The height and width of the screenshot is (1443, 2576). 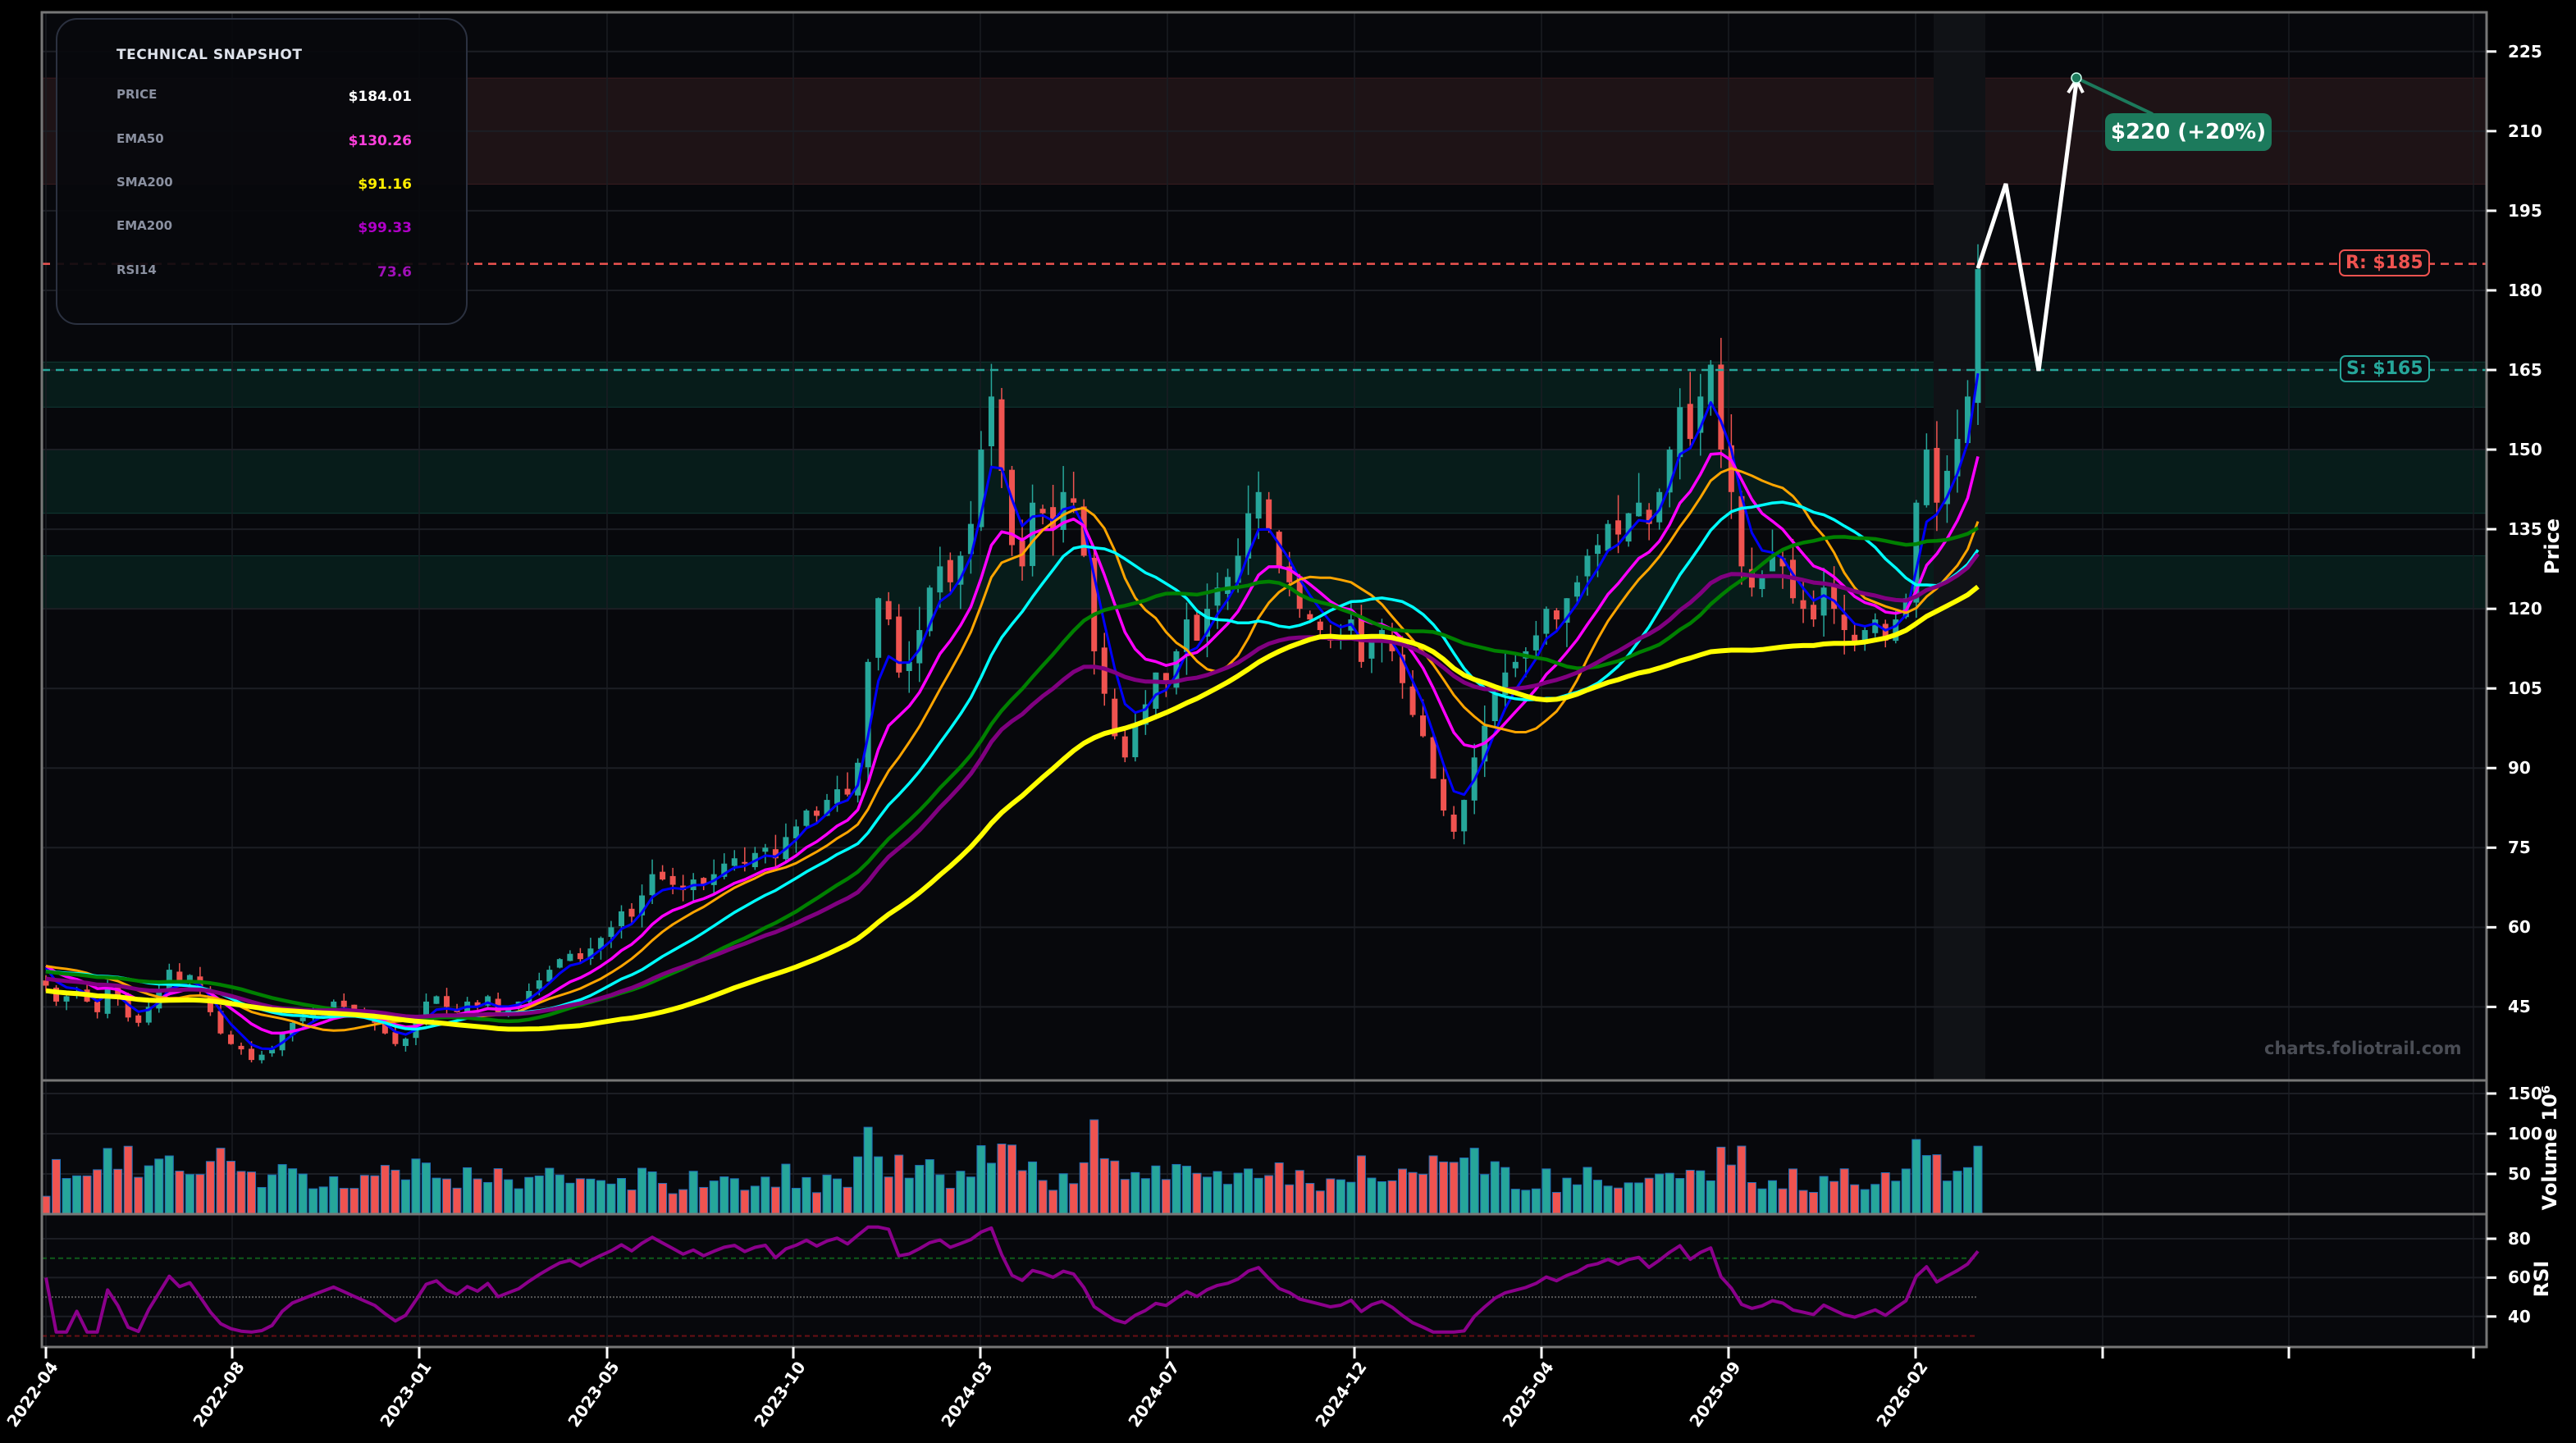 I want to click on axis-tick-label: 195, so click(x=2525, y=210).